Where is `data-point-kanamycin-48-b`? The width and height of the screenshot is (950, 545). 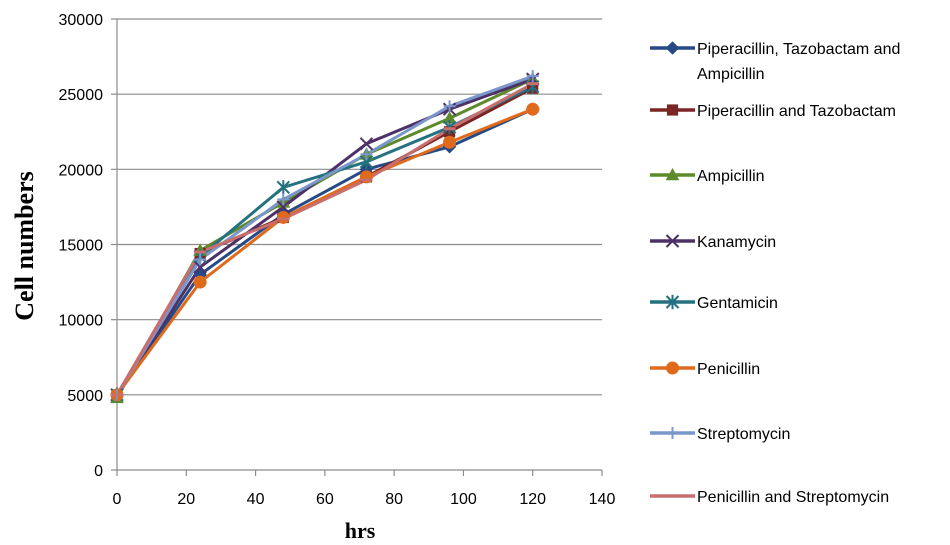 data-point-kanamycin-48-b is located at coordinates (283, 207).